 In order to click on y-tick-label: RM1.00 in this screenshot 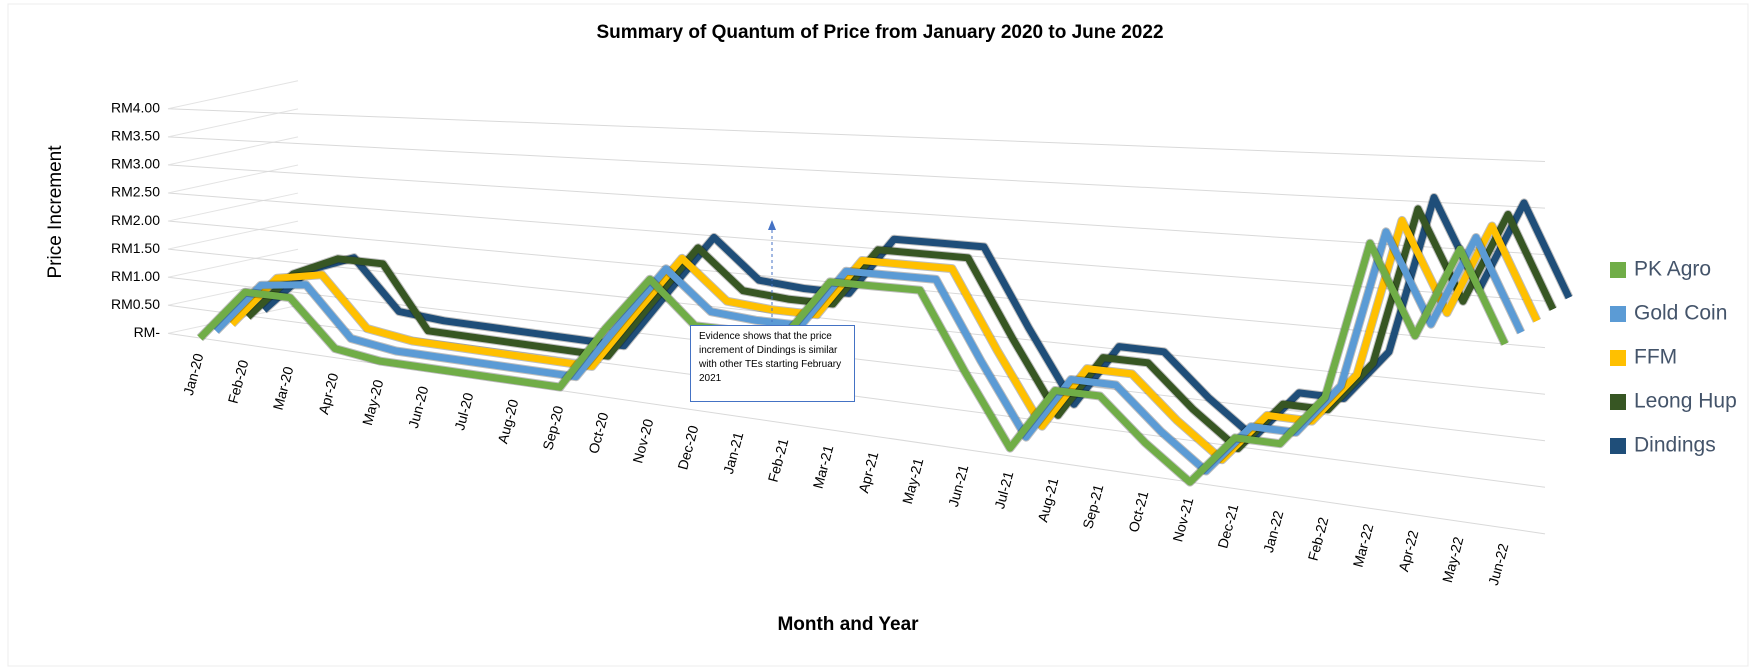, I will do `click(135, 276)`.